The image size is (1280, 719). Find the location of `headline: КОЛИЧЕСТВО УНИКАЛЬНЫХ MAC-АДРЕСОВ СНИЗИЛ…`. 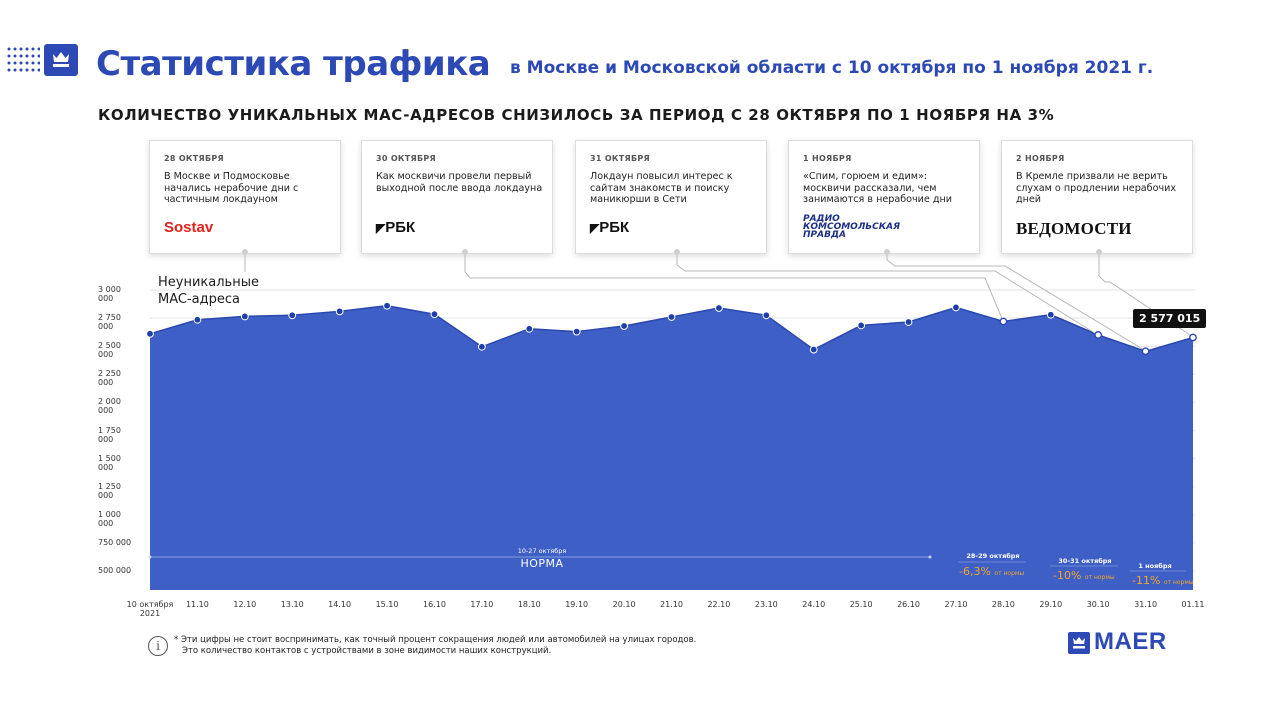

headline: КОЛИЧЕСТВО УНИКАЛЬНЫХ MAC-АДРЕСОВ СНИЗИЛ… is located at coordinates (576, 115).